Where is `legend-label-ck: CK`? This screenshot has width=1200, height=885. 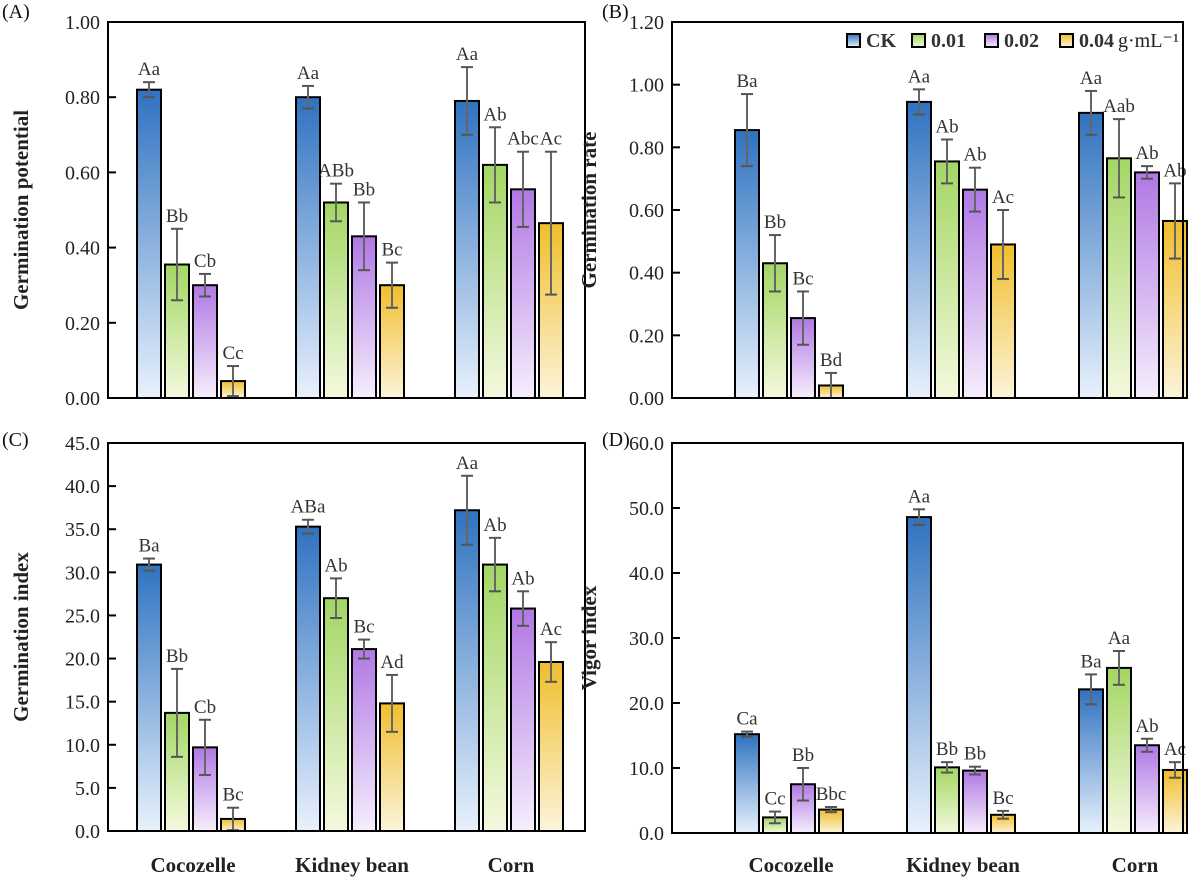
legend-label-ck: CK is located at coordinates (881, 41).